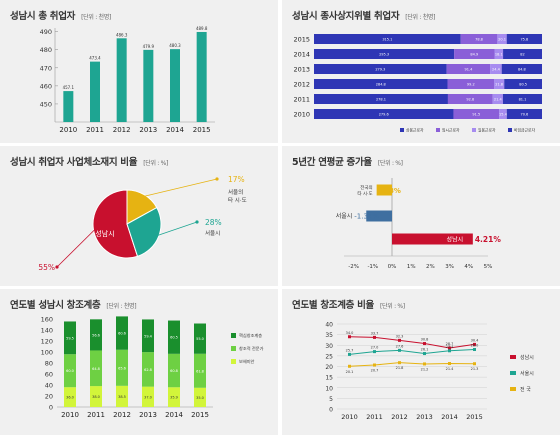 The width and height of the screenshot is (560, 435). Describe the element at coordinates (487, 130) in the screenshot. I see `legend-label: 일용근로자` at that location.